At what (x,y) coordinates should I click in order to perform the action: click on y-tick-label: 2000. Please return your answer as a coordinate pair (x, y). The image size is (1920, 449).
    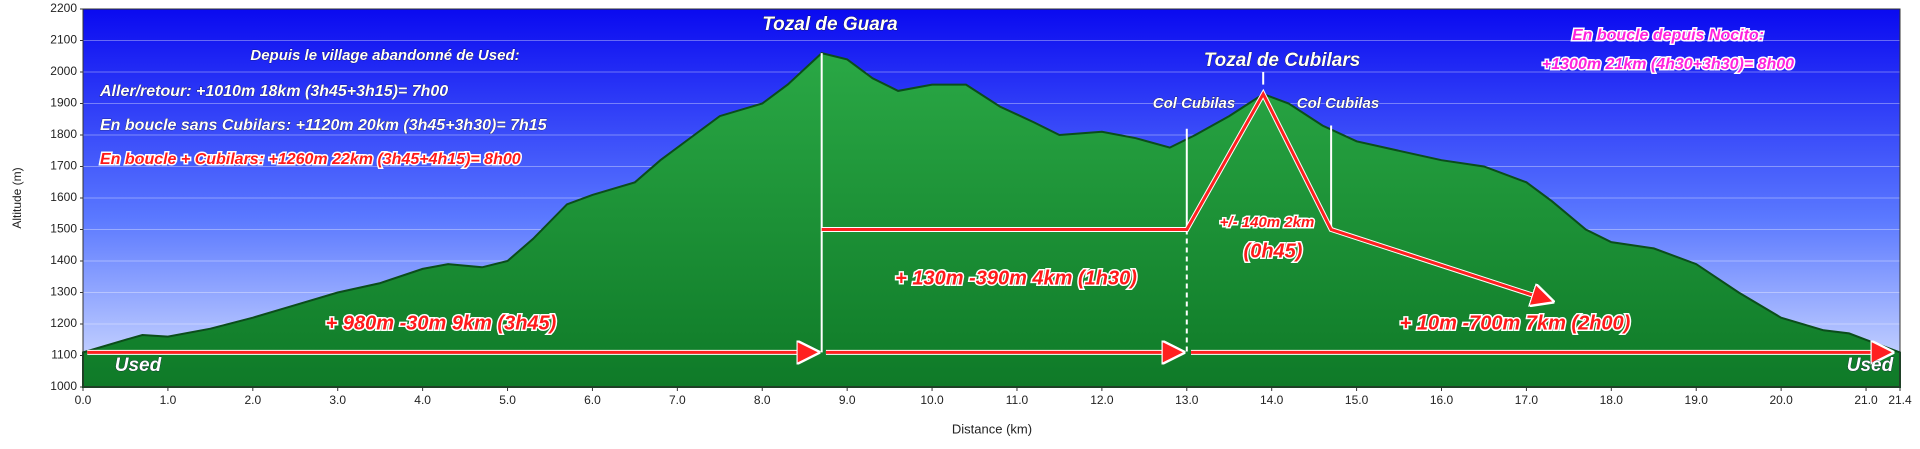
    Looking at the image, I should click on (63, 71).